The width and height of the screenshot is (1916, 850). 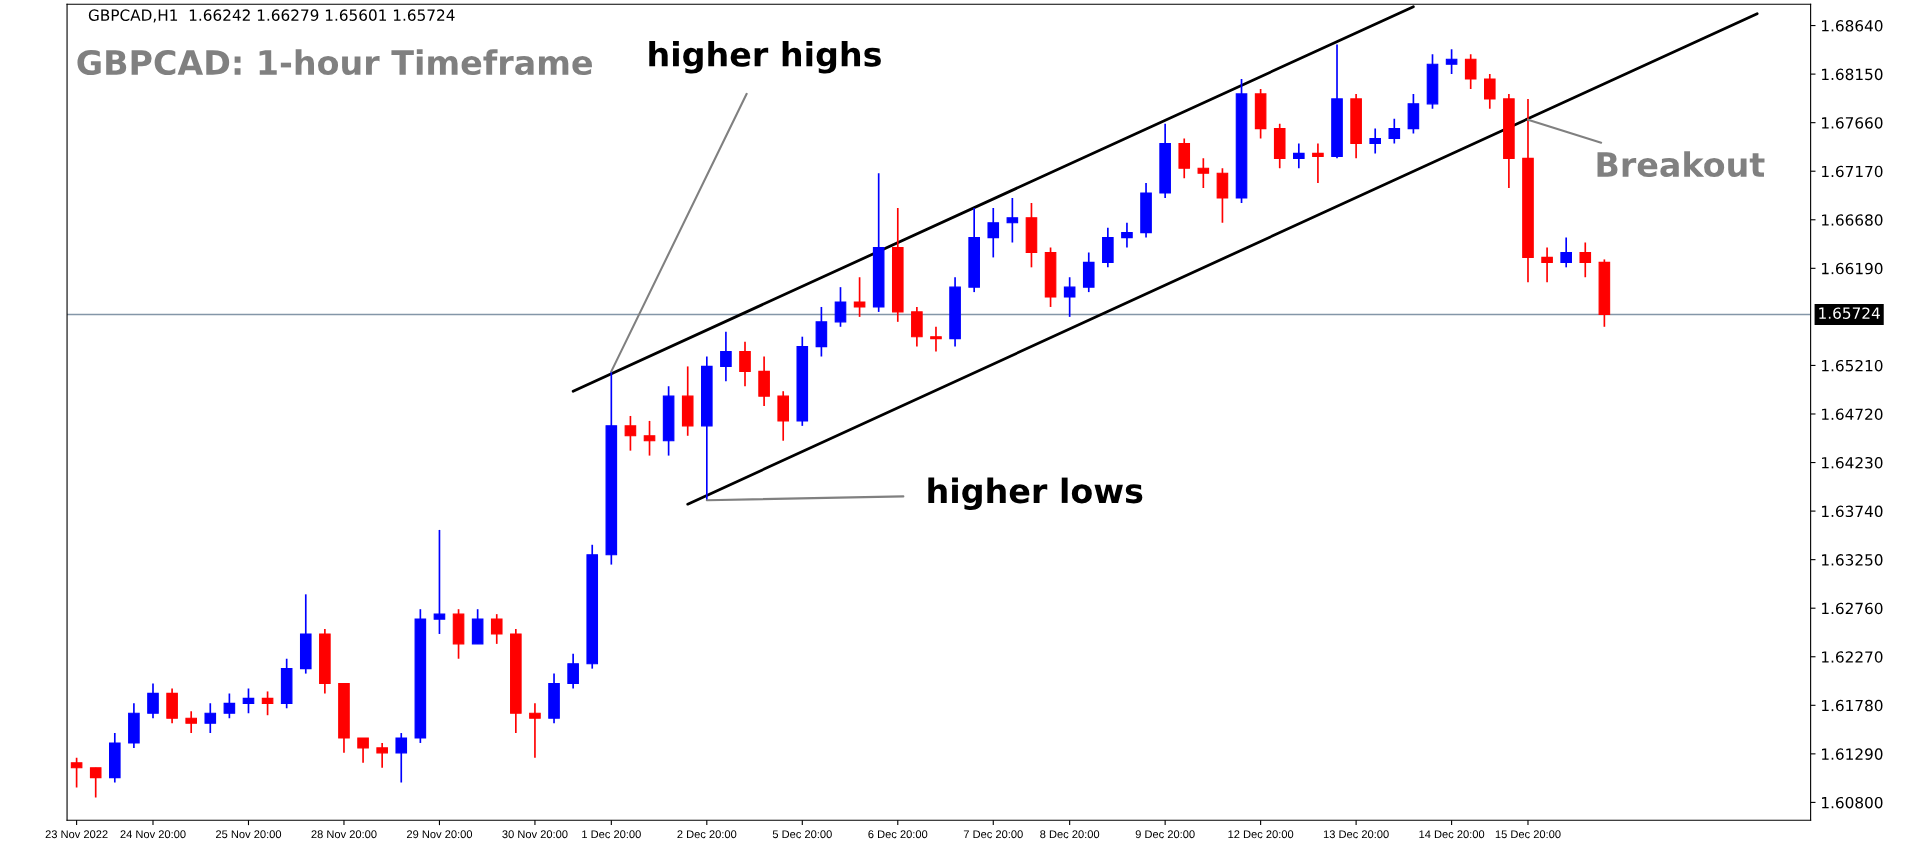 I want to click on x-tick-label: 30 Nov 20:00, so click(x=535, y=834).